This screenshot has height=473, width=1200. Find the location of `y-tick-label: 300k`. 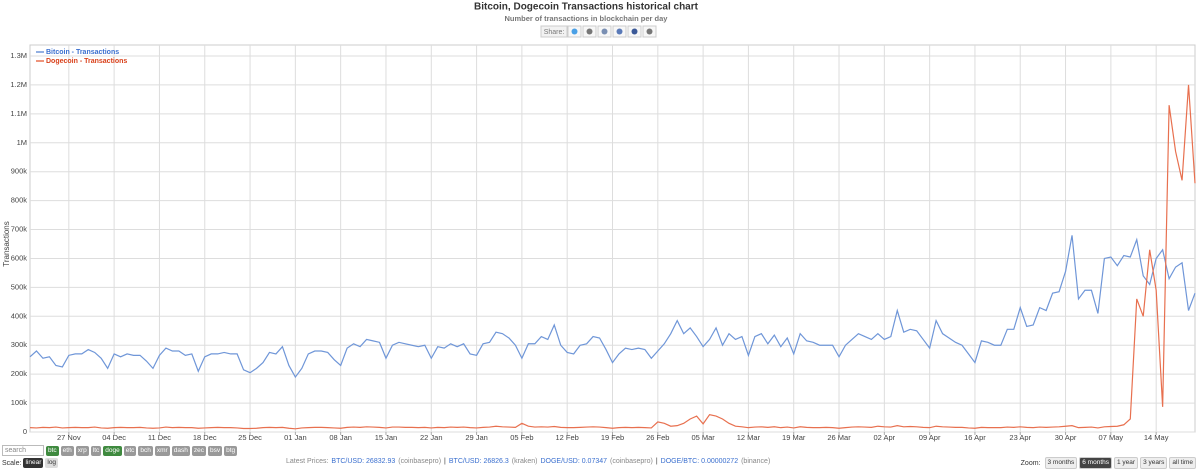

y-tick-label: 300k is located at coordinates (19, 344).